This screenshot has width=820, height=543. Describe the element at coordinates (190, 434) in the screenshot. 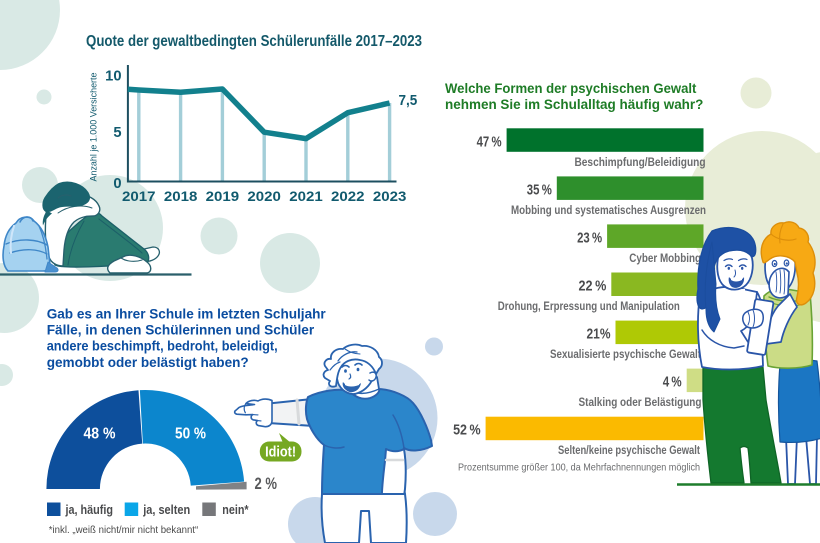

I see `svg-text: 50 %` at that location.